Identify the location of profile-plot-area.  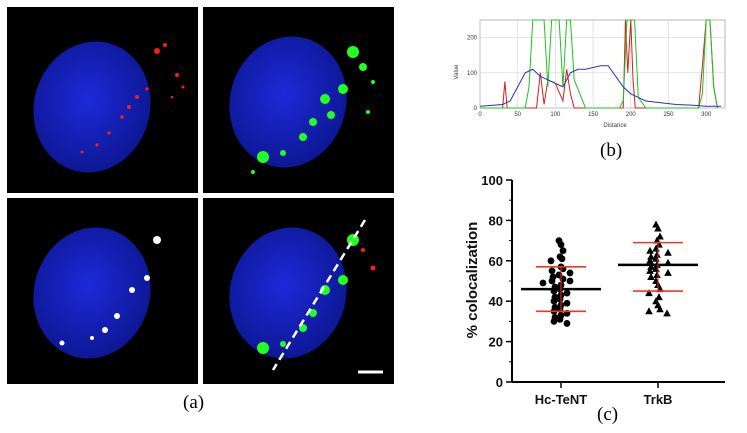
(602, 64).